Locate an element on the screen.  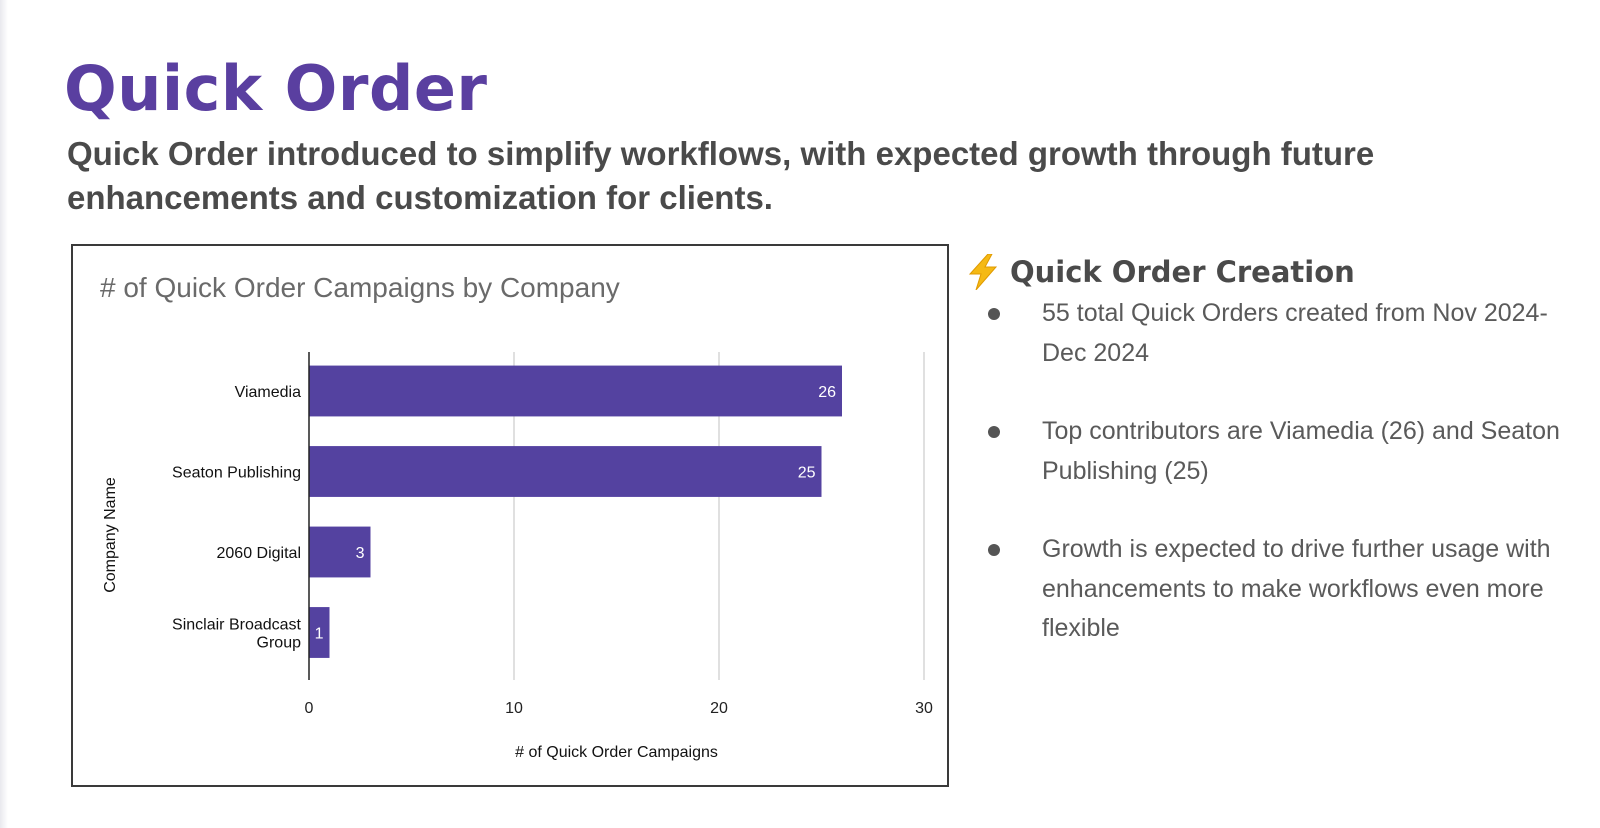
data-label: 25 is located at coordinates (807, 473).